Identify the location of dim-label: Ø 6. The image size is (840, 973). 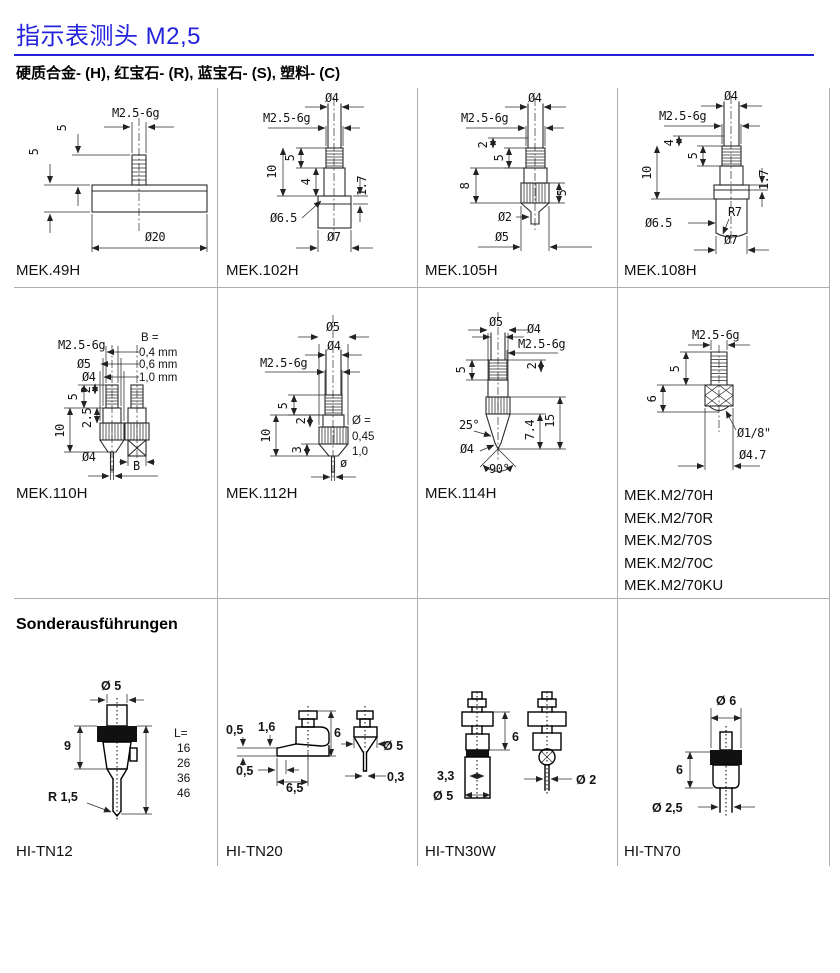
(726, 701).